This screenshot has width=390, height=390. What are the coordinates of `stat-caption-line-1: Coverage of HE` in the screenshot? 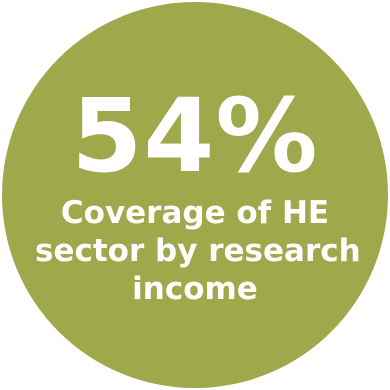 It's located at (195, 213).